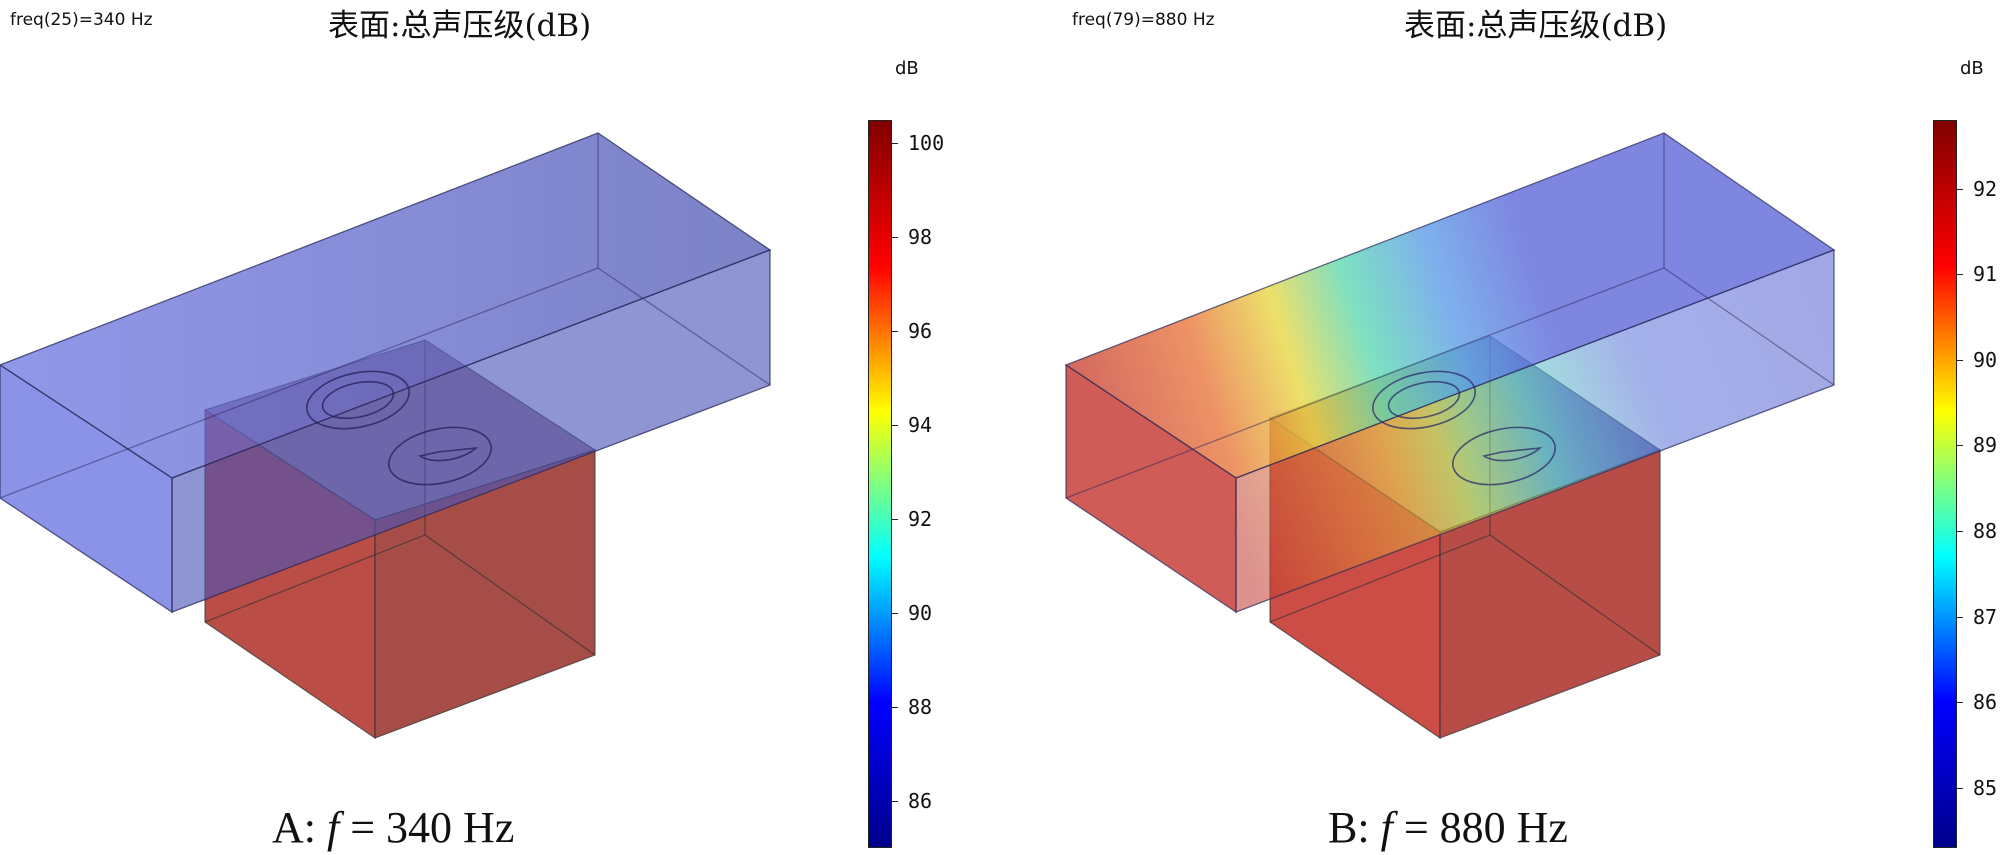 This screenshot has height=855, width=2000. I want to click on panel-caption: B: f = 880 Hz, so click(1448, 827).